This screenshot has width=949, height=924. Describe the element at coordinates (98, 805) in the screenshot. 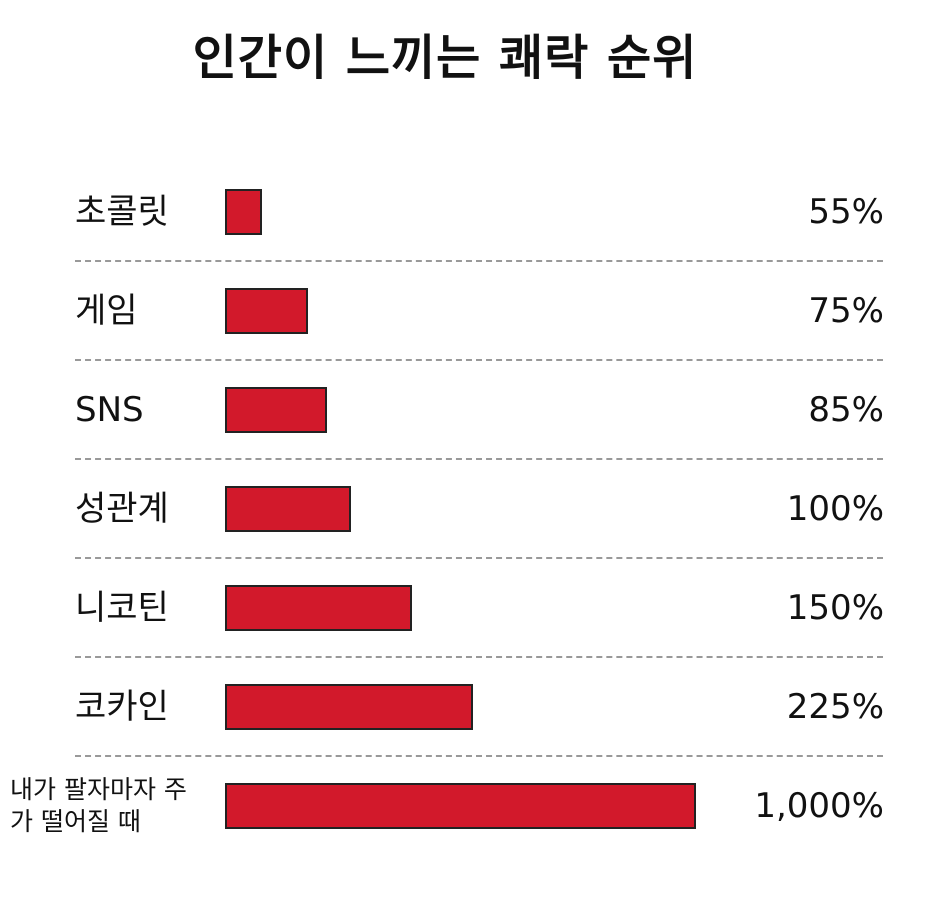

I see `category-label: 내가 팔자마자 주가 떨어질 때` at that location.